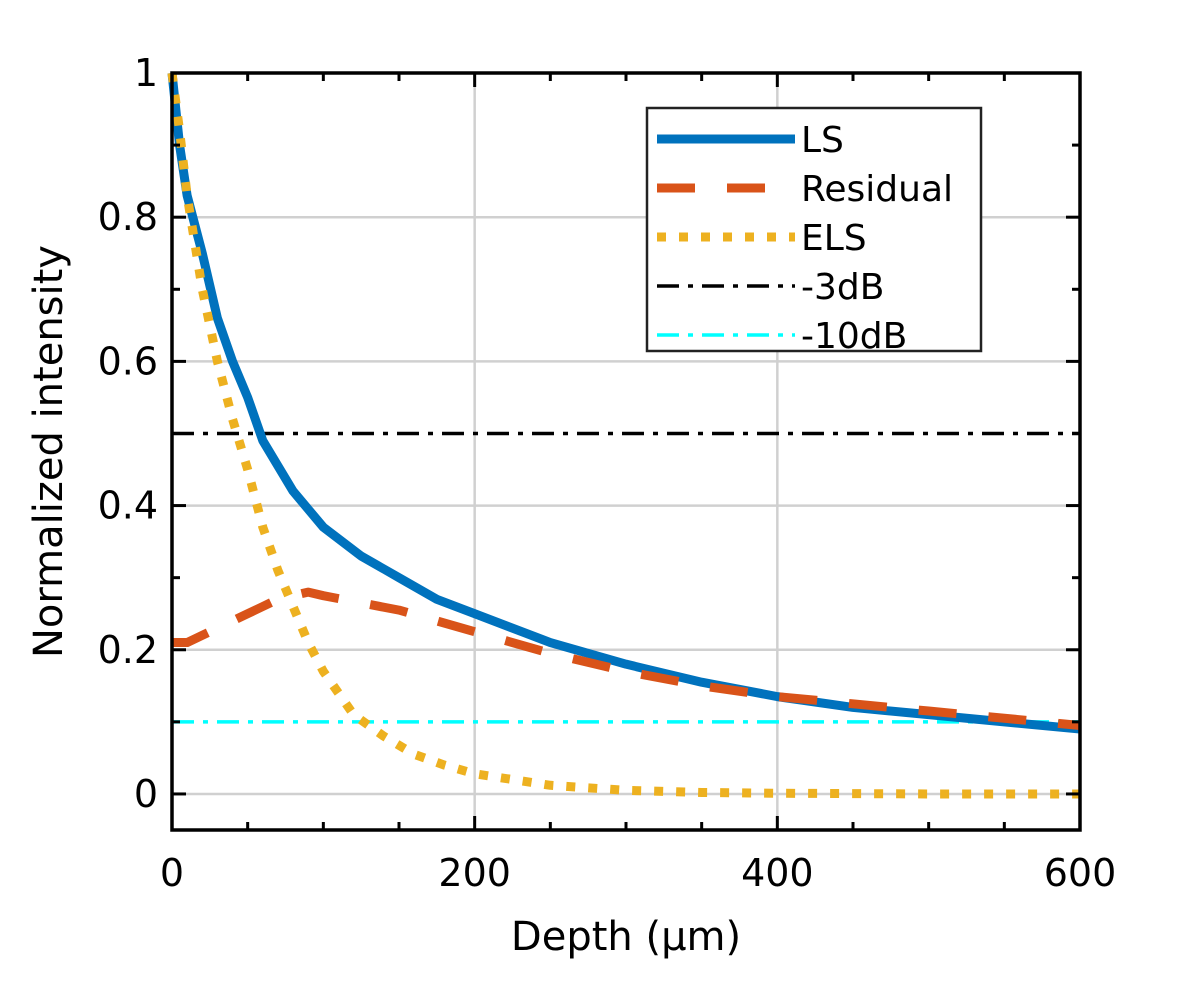 This screenshot has width=1194, height=988. What do you see at coordinates (626, 937) in the screenshot?
I see `x-axis-label: Depth (μm)` at bounding box center [626, 937].